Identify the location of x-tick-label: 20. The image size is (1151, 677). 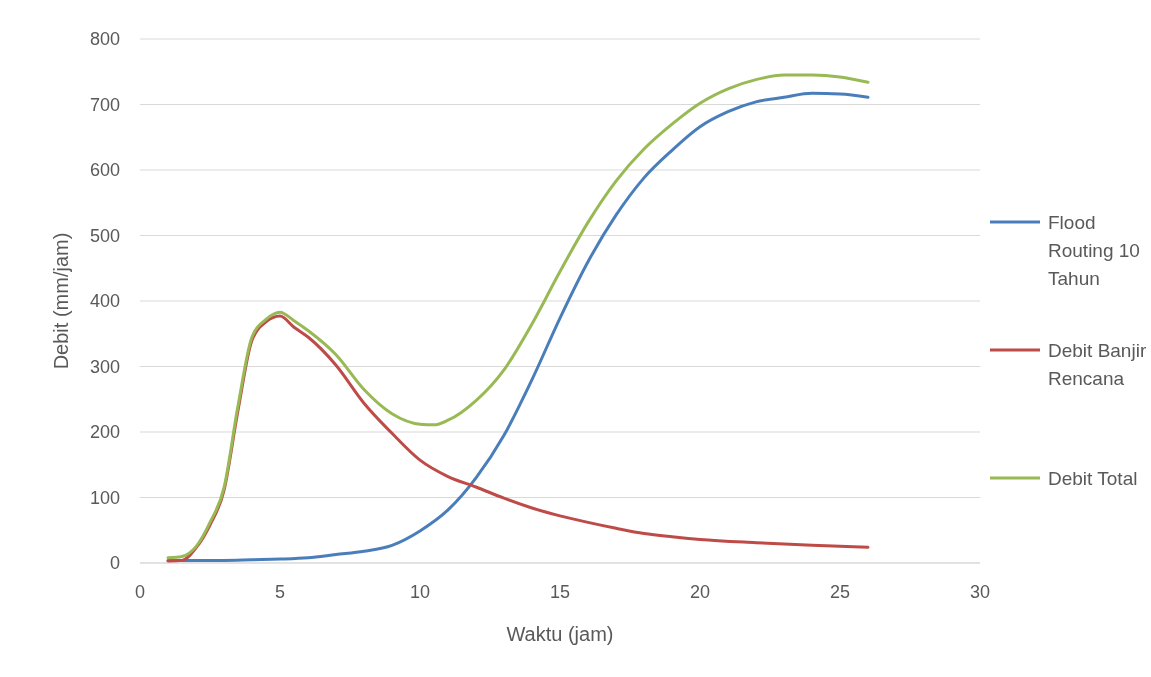
(700, 592).